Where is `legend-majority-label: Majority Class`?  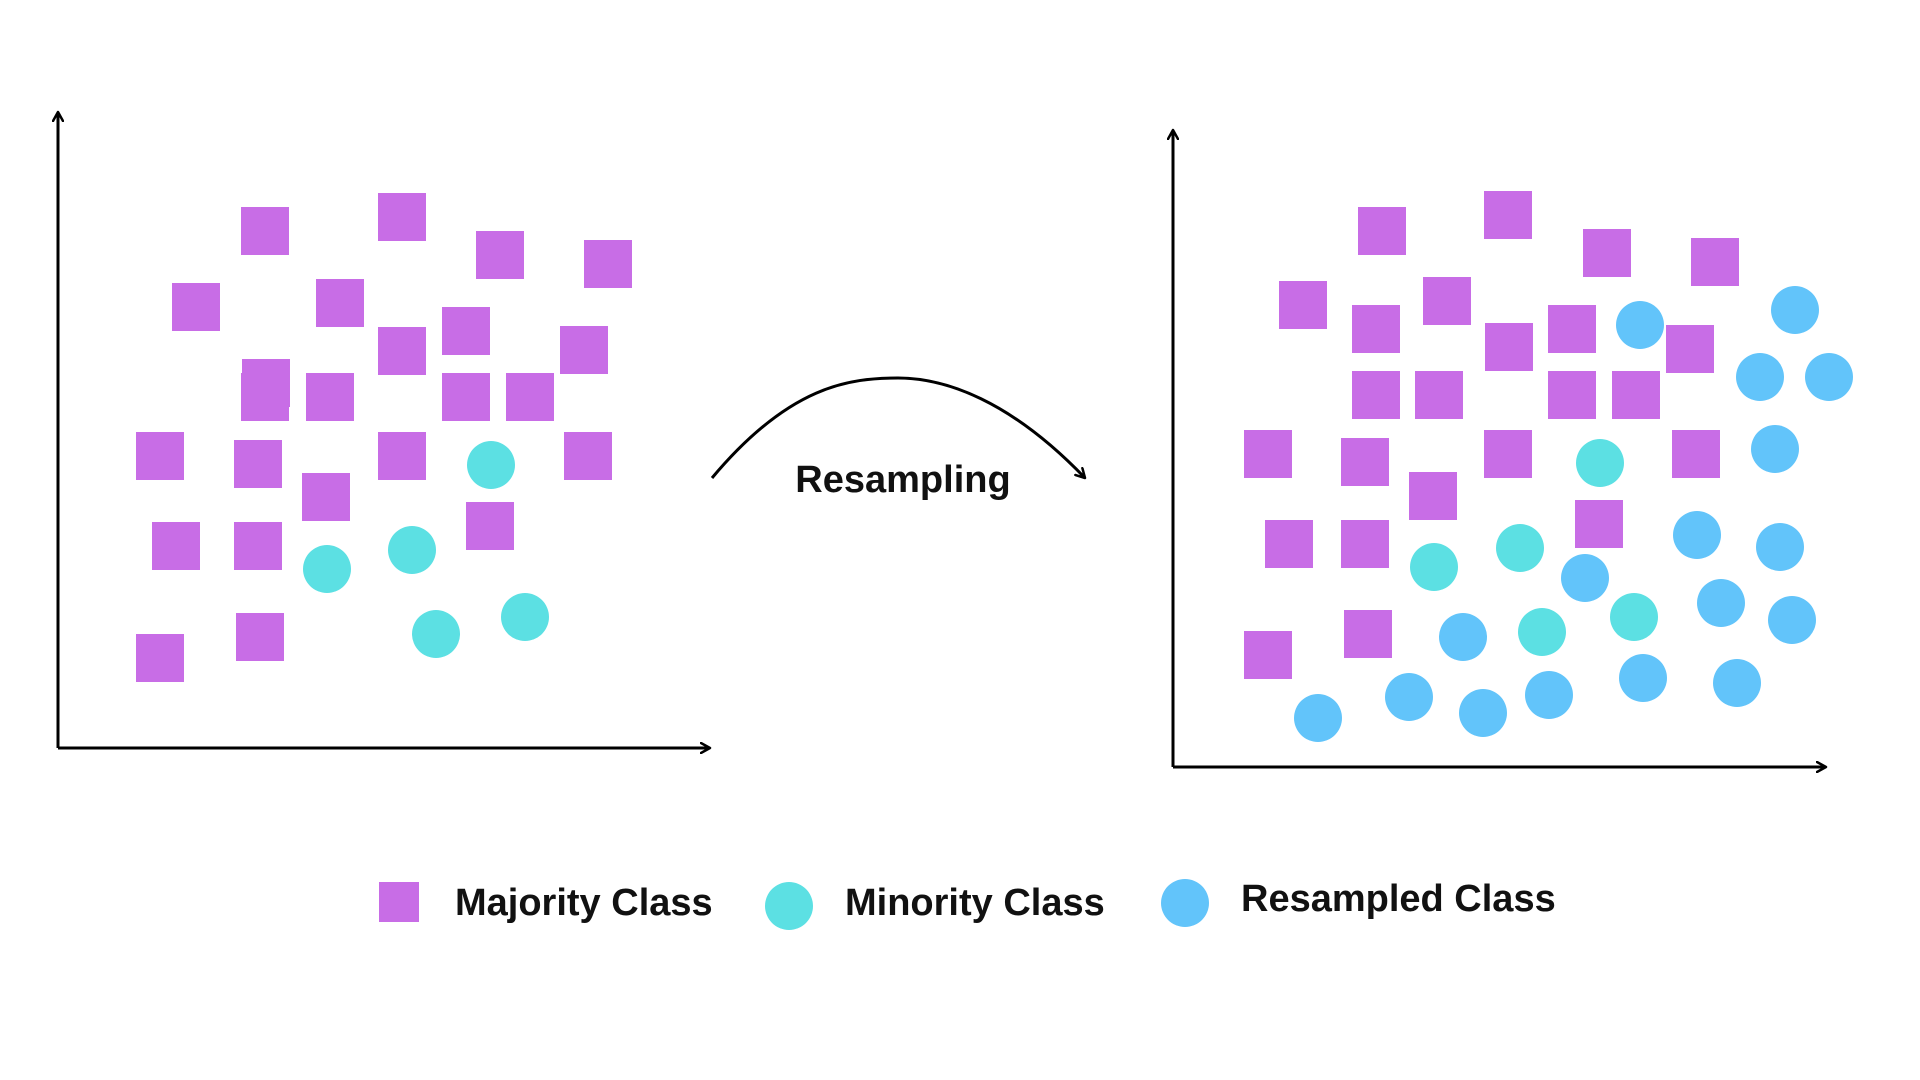
legend-majority-label: Majority Class is located at coordinates (584, 903).